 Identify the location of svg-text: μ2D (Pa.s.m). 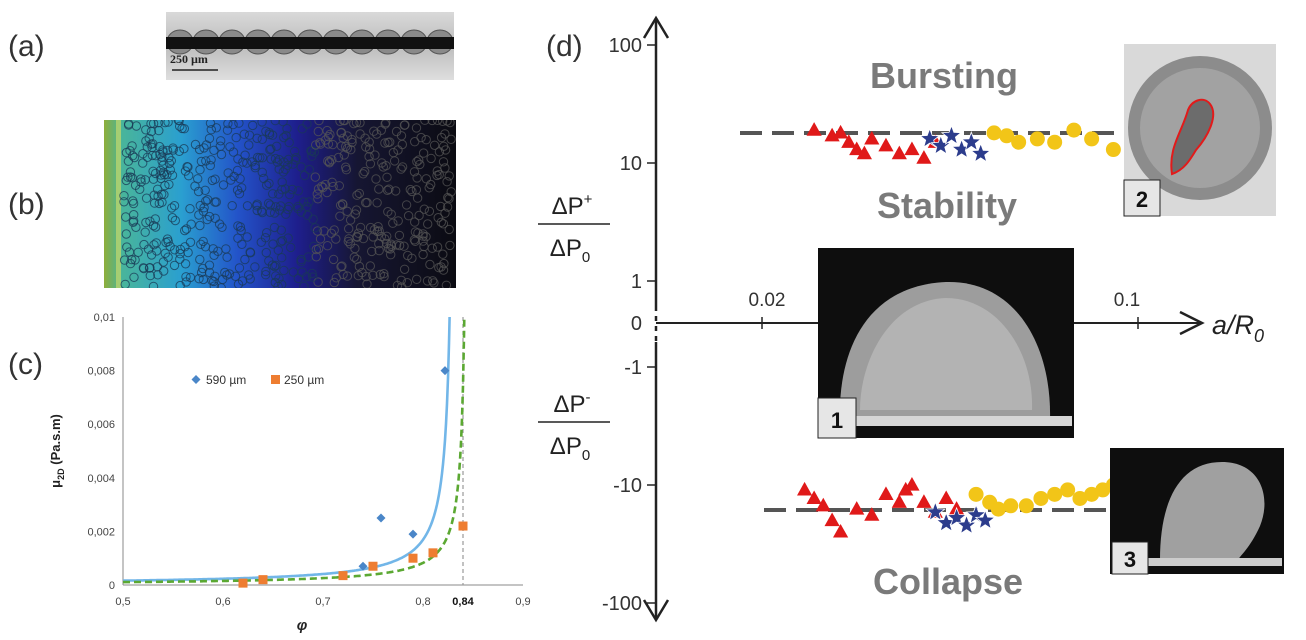
(57, 451).